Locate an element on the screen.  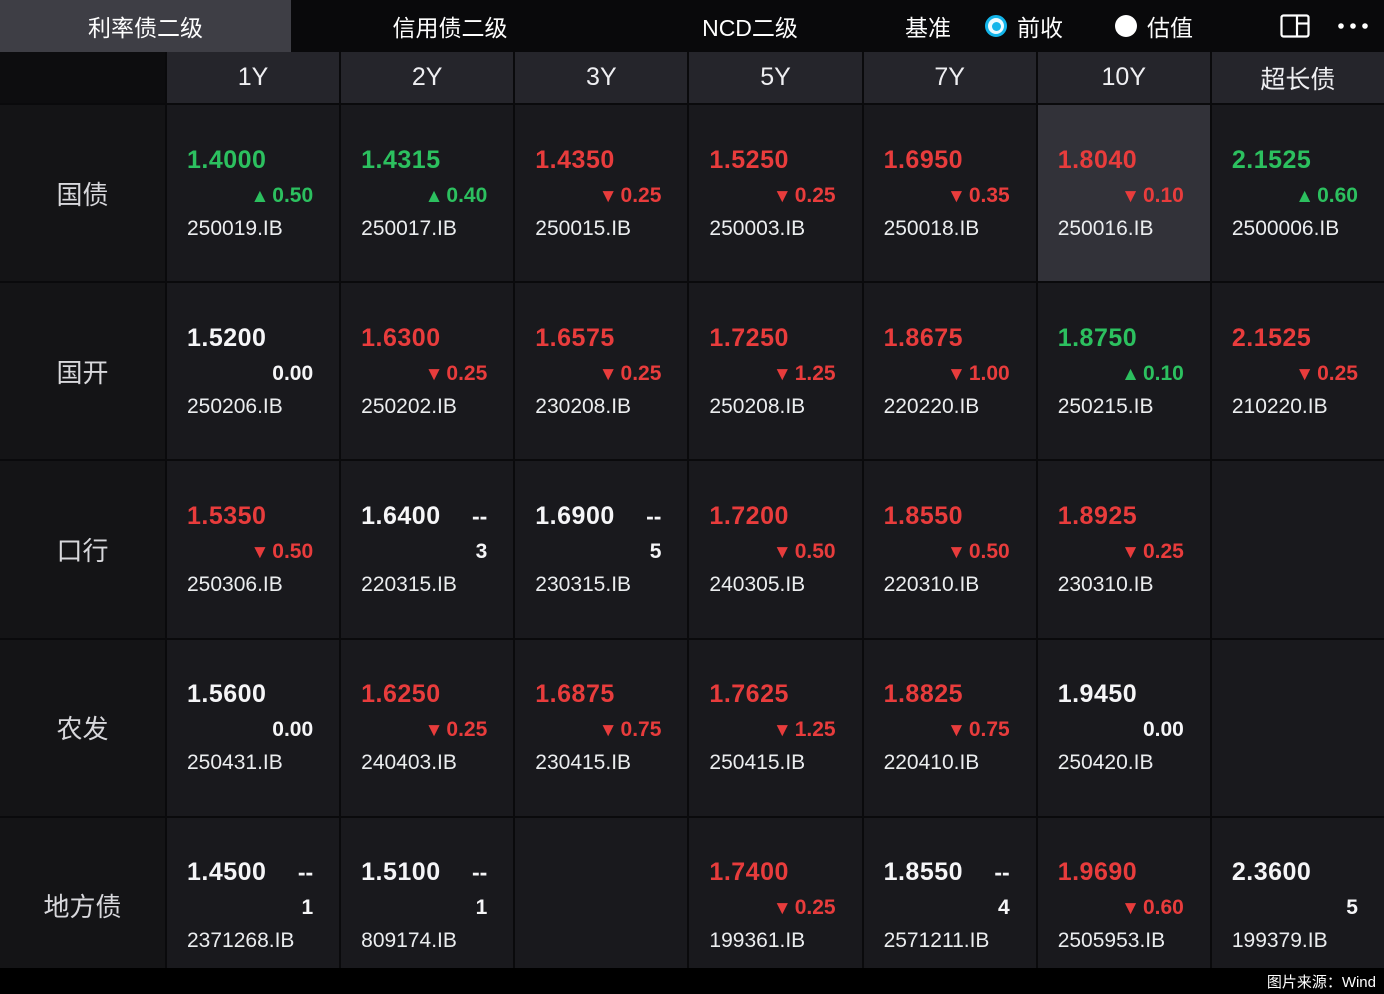
change-value: ▲ 0.50 is located at coordinates (282, 195).